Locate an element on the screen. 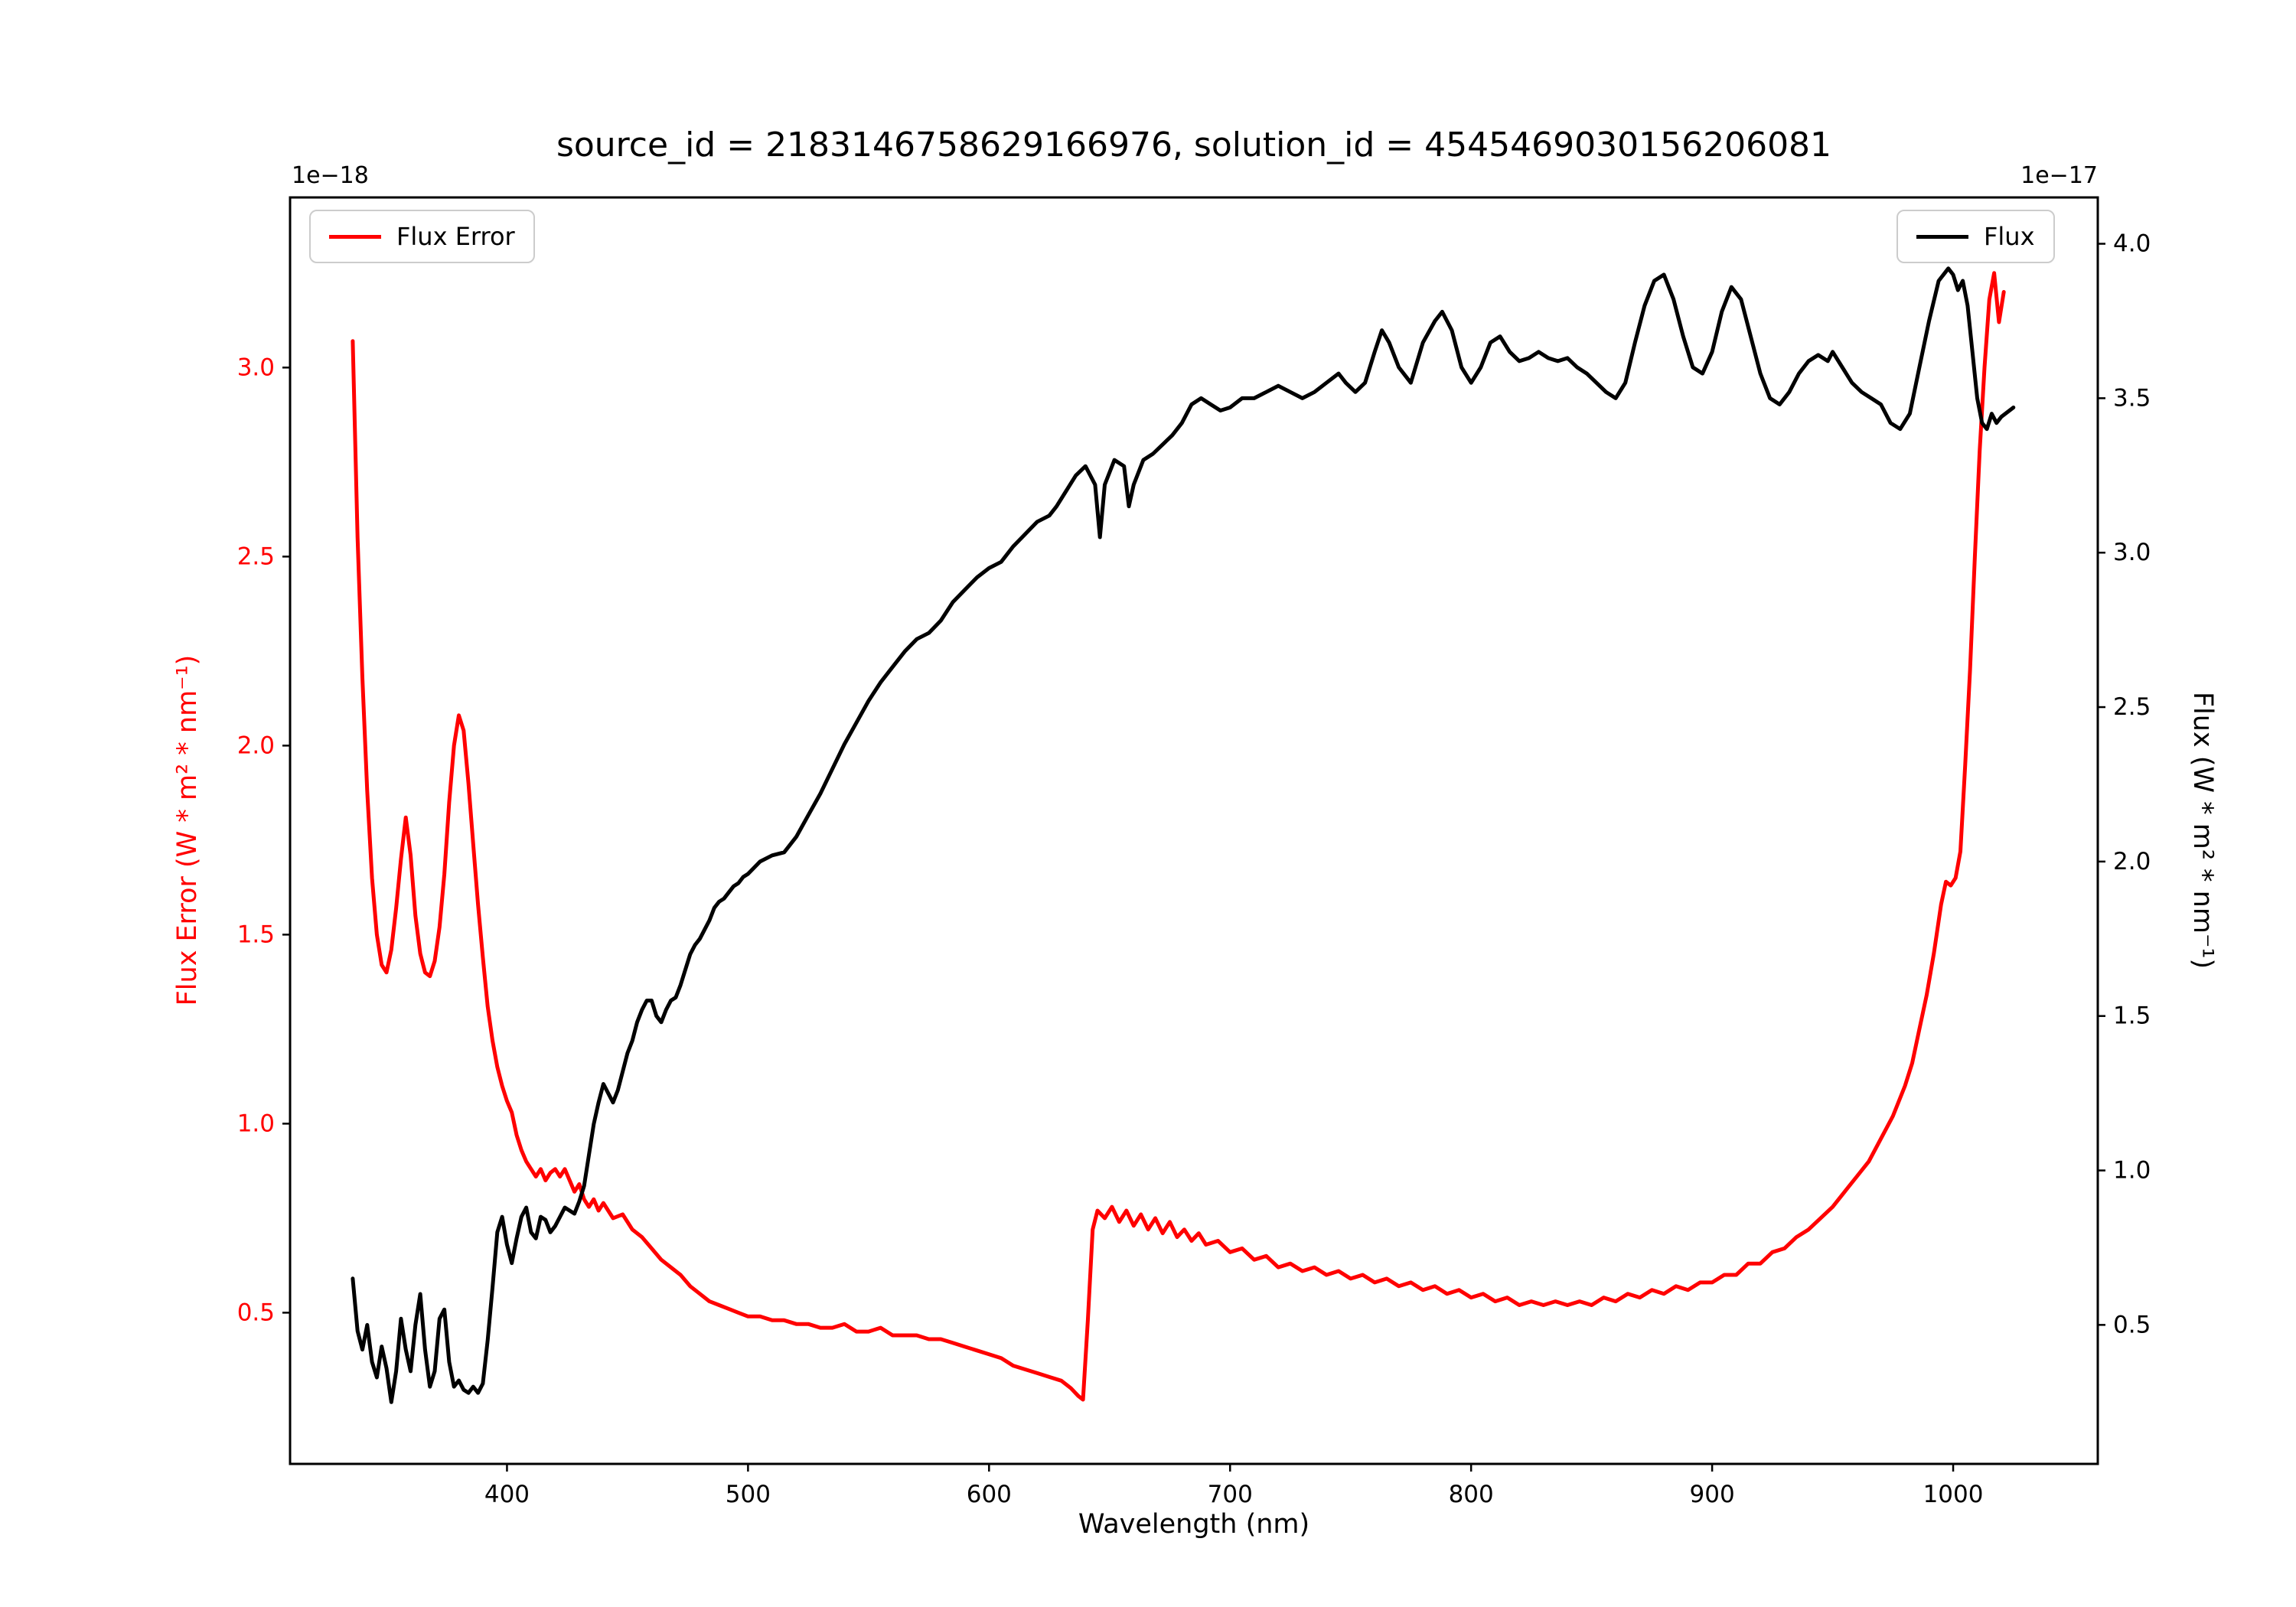 The height and width of the screenshot is (1607, 2296). left-y-axis-label: Flux Error (W * m² * nm⁻¹) is located at coordinates (187, 830).